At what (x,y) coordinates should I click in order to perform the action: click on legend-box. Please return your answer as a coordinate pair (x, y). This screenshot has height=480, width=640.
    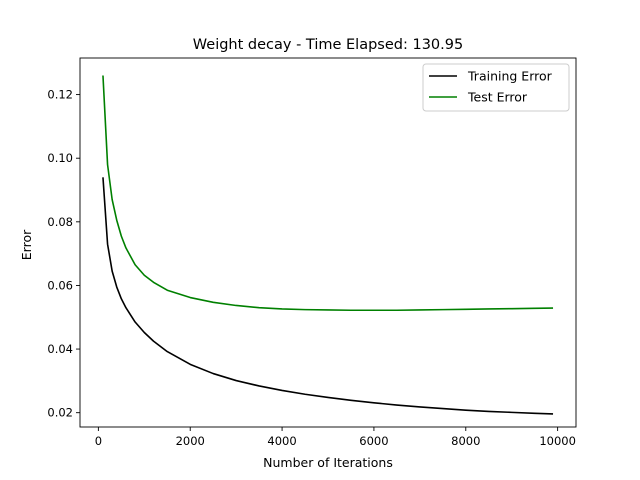
    Looking at the image, I should click on (496, 87).